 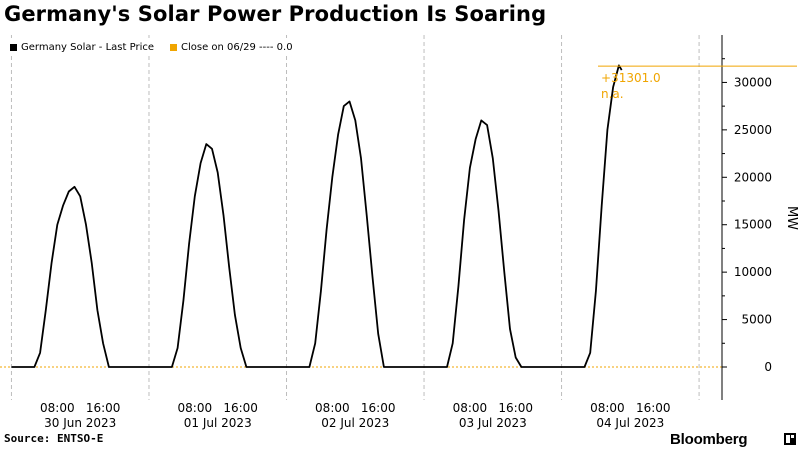 I want to click on close-swatch, so click(x=173, y=47).